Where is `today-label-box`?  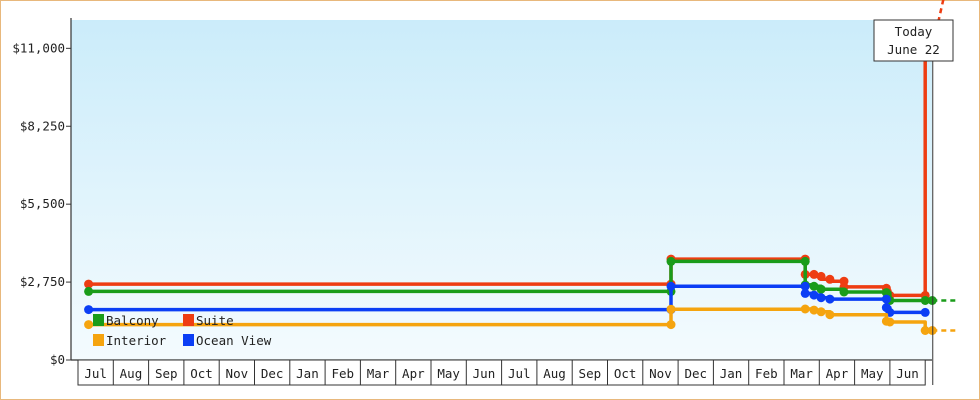
today-label-box is located at coordinates (913, 40).